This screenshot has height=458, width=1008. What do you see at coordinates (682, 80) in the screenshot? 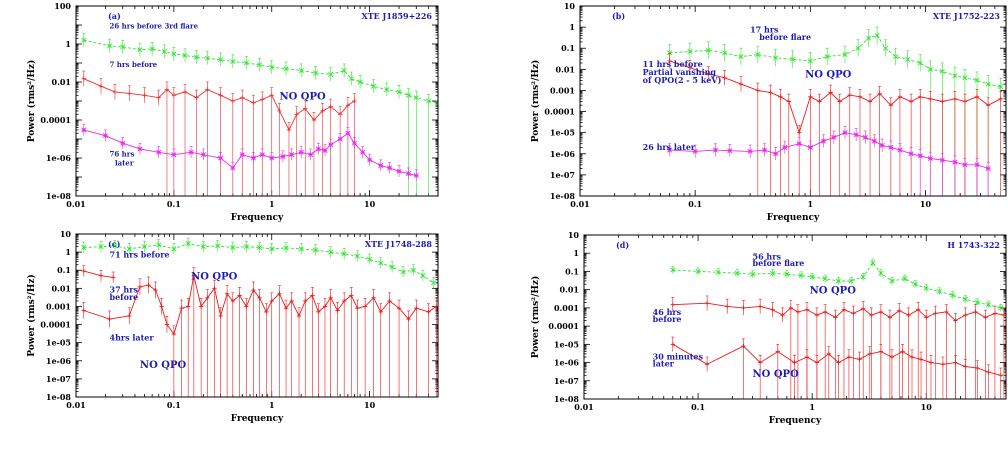
I see `annotation: of QPO(2 - 5 keV)` at bounding box center [682, 80].